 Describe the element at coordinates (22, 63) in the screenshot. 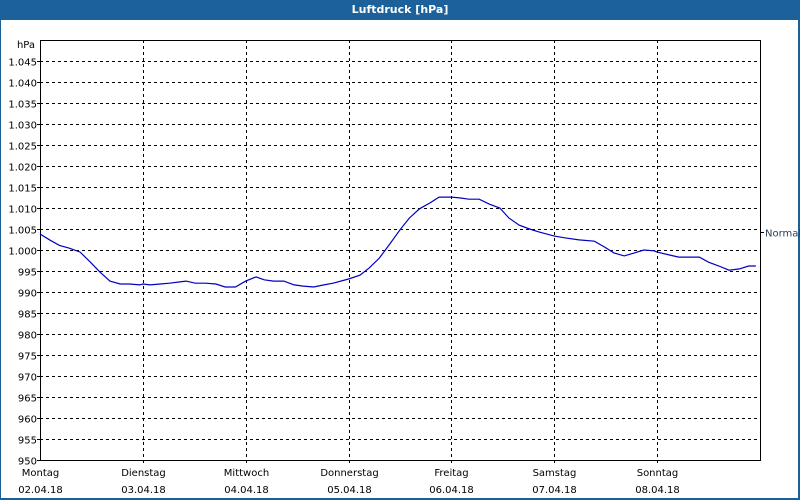

I see `y-tick-label: 1.045` at that location.